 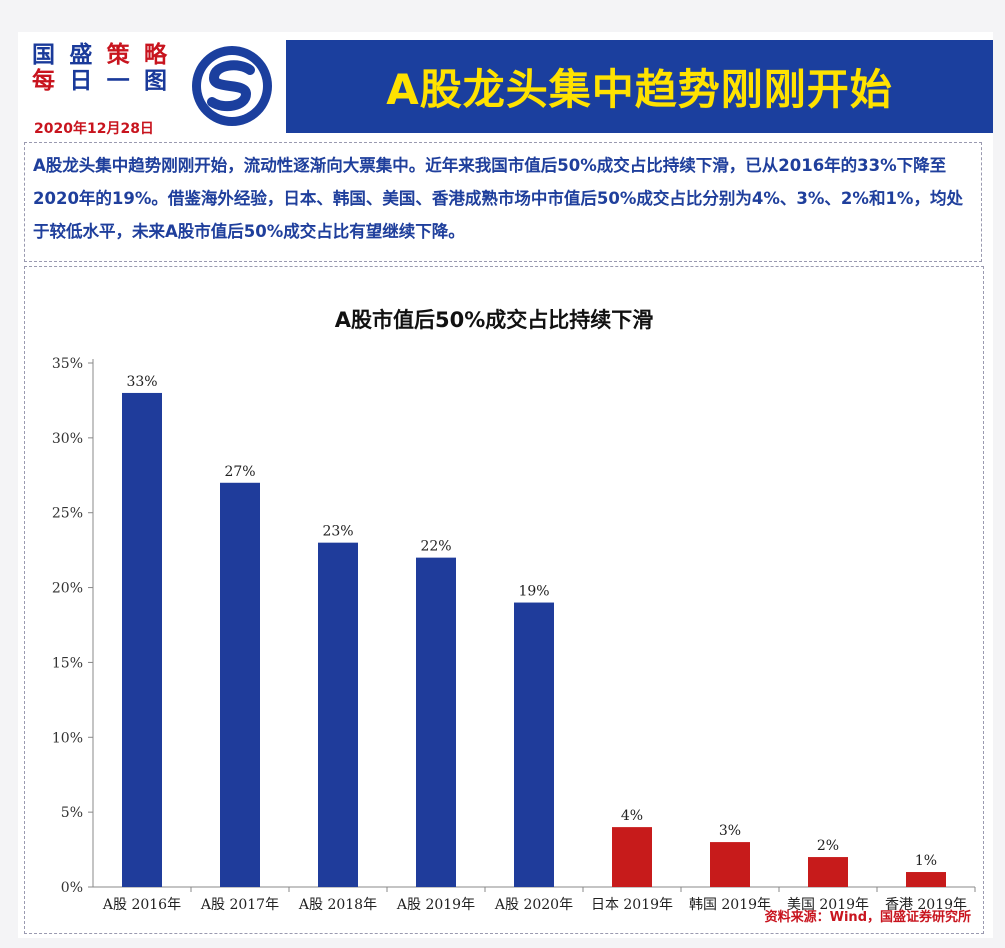 I want to click on x-tick-label: A股 2016年, so click(x=141, y=905).